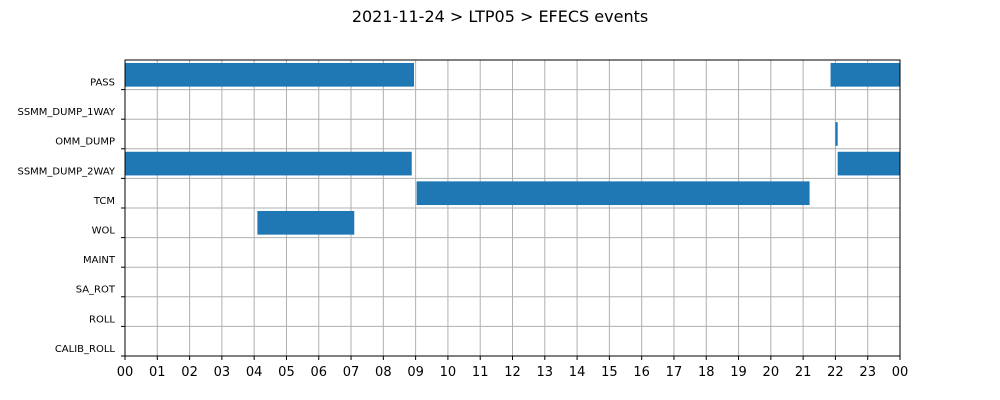  What do you see at coordinates (222, 372) in the screenshot?
I see `x-tick-label: 03` at bounding box center [222, 372].